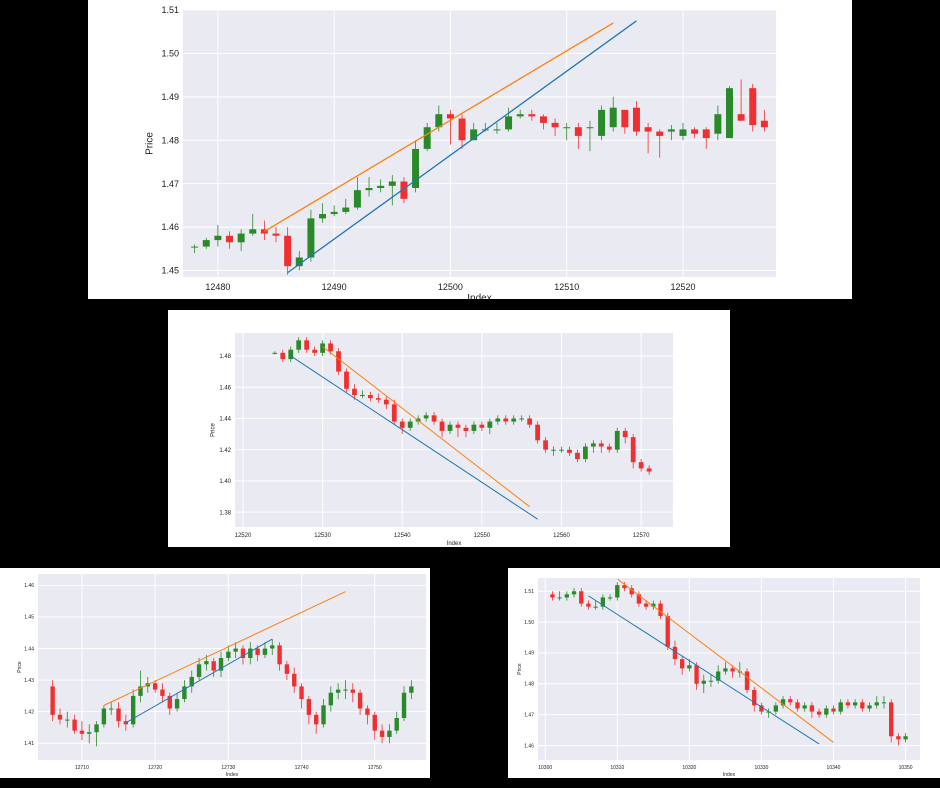 The image size is (940, 788). Describe the element at coordinates (170, 54) in the screenshot. I see `y-tick-label: 1.50` at that location.